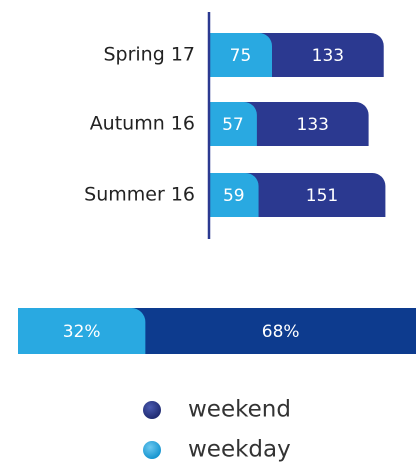 The image size is (416, 463). What do you see at coordinates (239, 410) in the screenshot?
I see `legend-label: weekend` at bounding box center [239, 410].